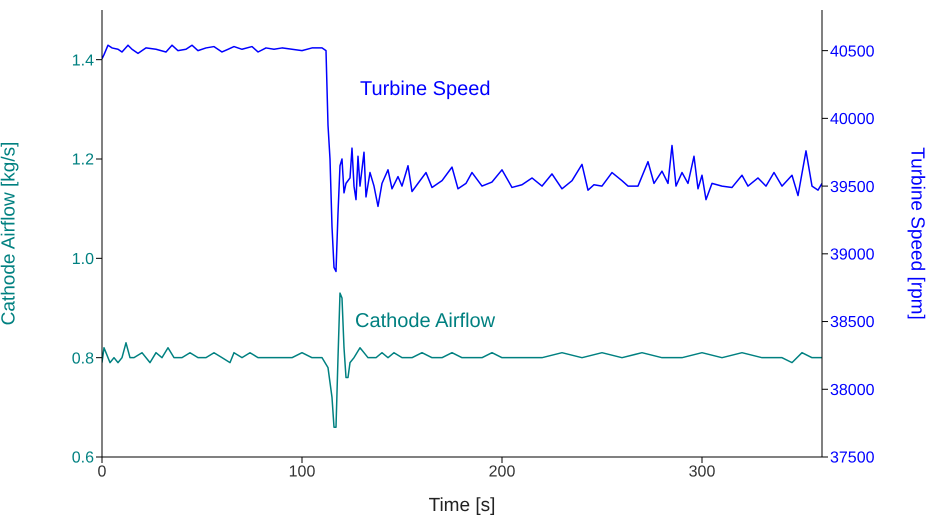 The width and height of the screenshot is (942, 525). Describe the element at coordinates (10, 234) in the screenshot. I see `y-axis-title: Cathode Airflow [kg/s]` at that location.